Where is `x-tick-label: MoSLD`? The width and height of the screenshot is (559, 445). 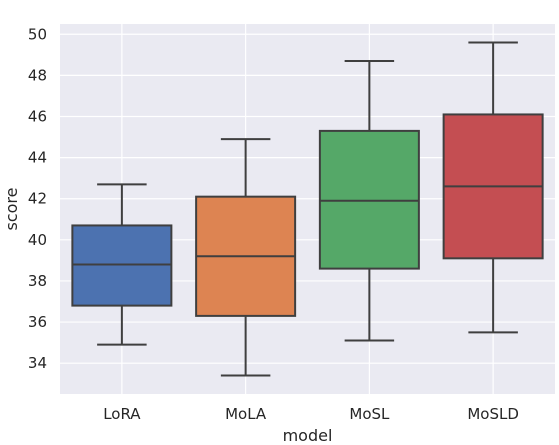 x-tick-label: MoSLD is located at coordinates (493, 414).